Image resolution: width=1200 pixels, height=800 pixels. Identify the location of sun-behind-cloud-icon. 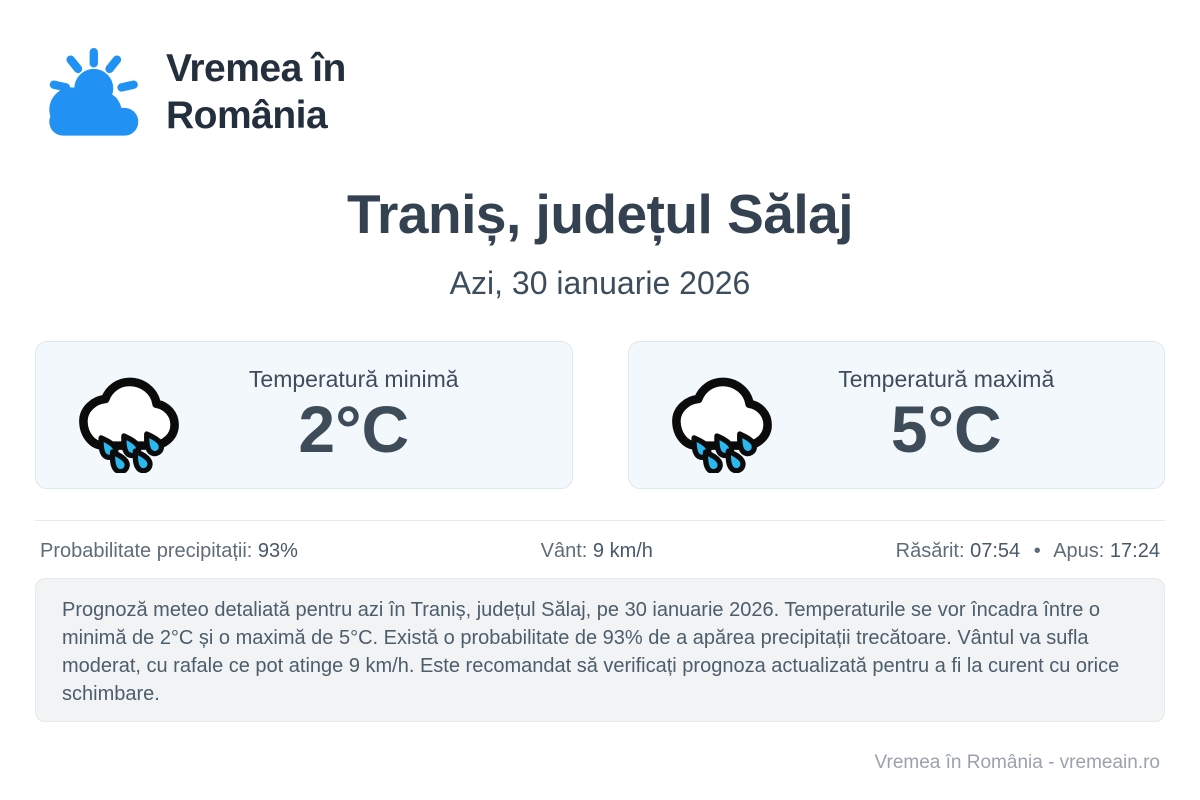
(94, 92).